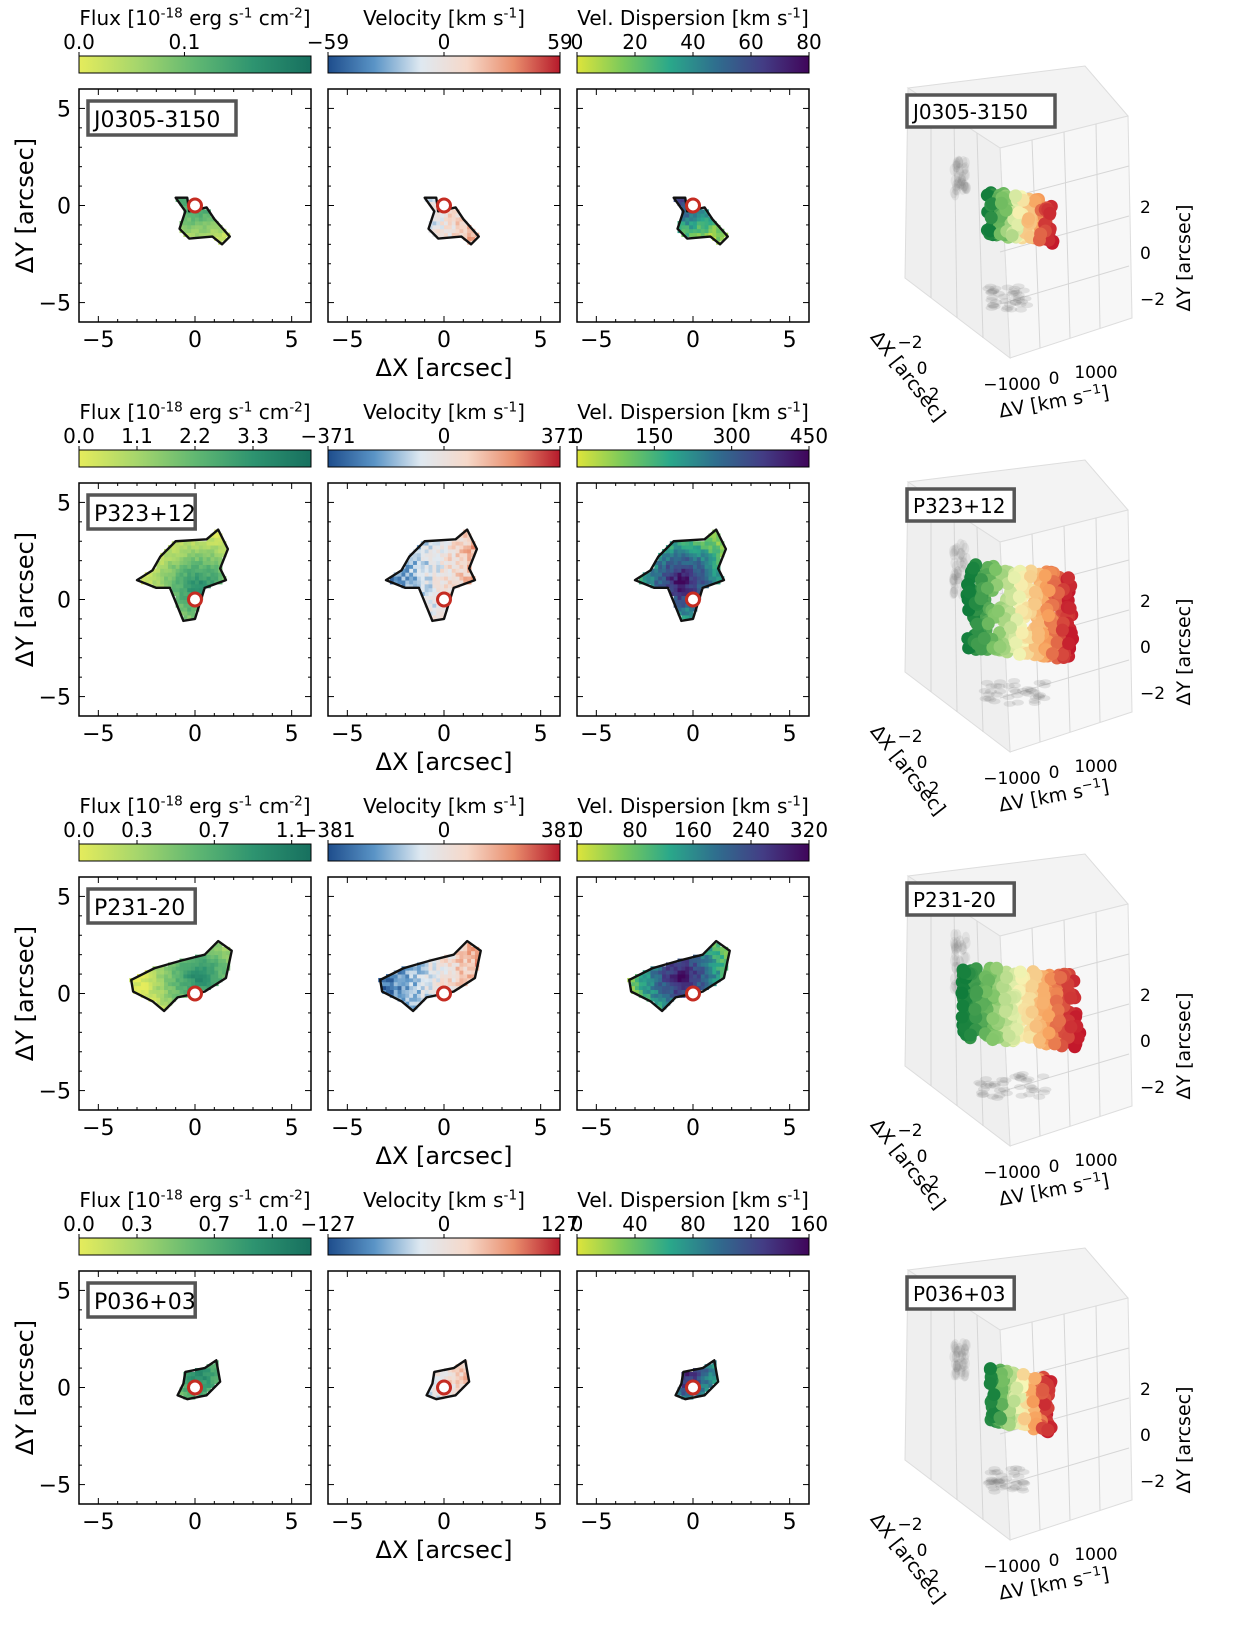 The image size is (1257, 1634). Describe the element at coordinates (444, 599) in the screenshot. I see `quasar-position-marker` at that location.